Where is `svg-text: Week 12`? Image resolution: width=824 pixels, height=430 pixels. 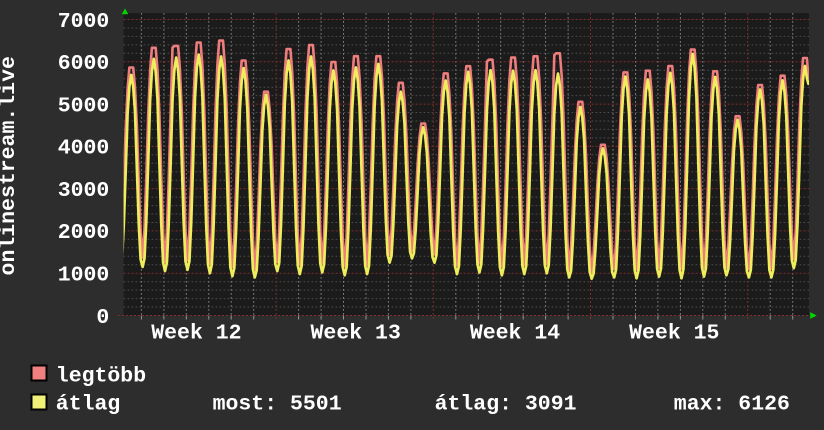
svg-text: Week 12 is located at coordinates (196, 334).